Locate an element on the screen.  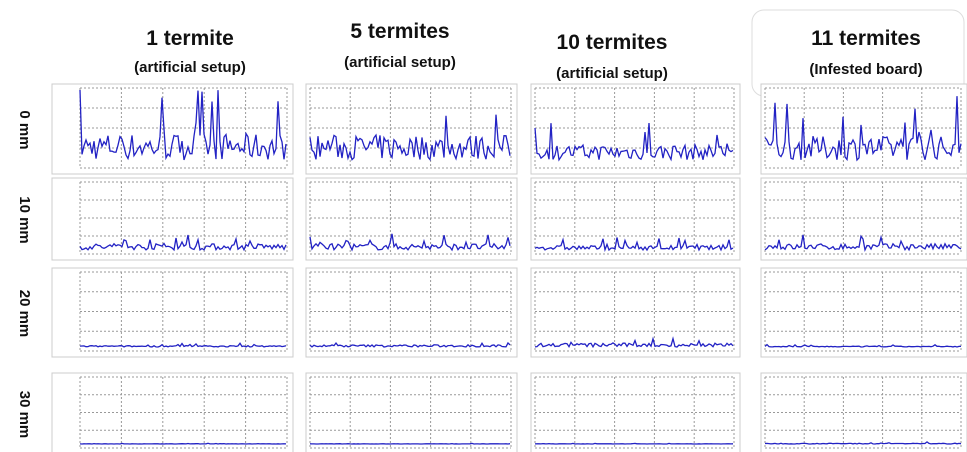
column-title: 11 termites is located at coordinates (866, 38).